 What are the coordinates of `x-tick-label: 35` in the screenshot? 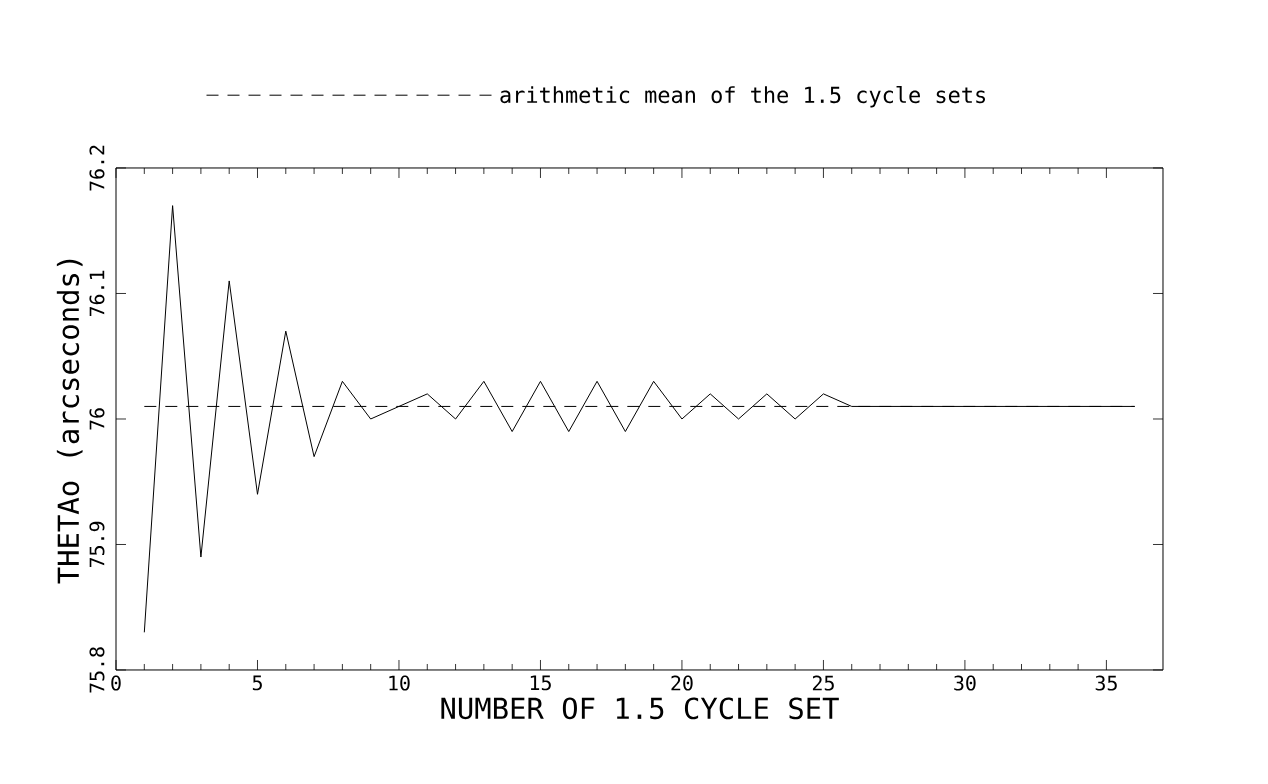 It's located at (1106, 683).